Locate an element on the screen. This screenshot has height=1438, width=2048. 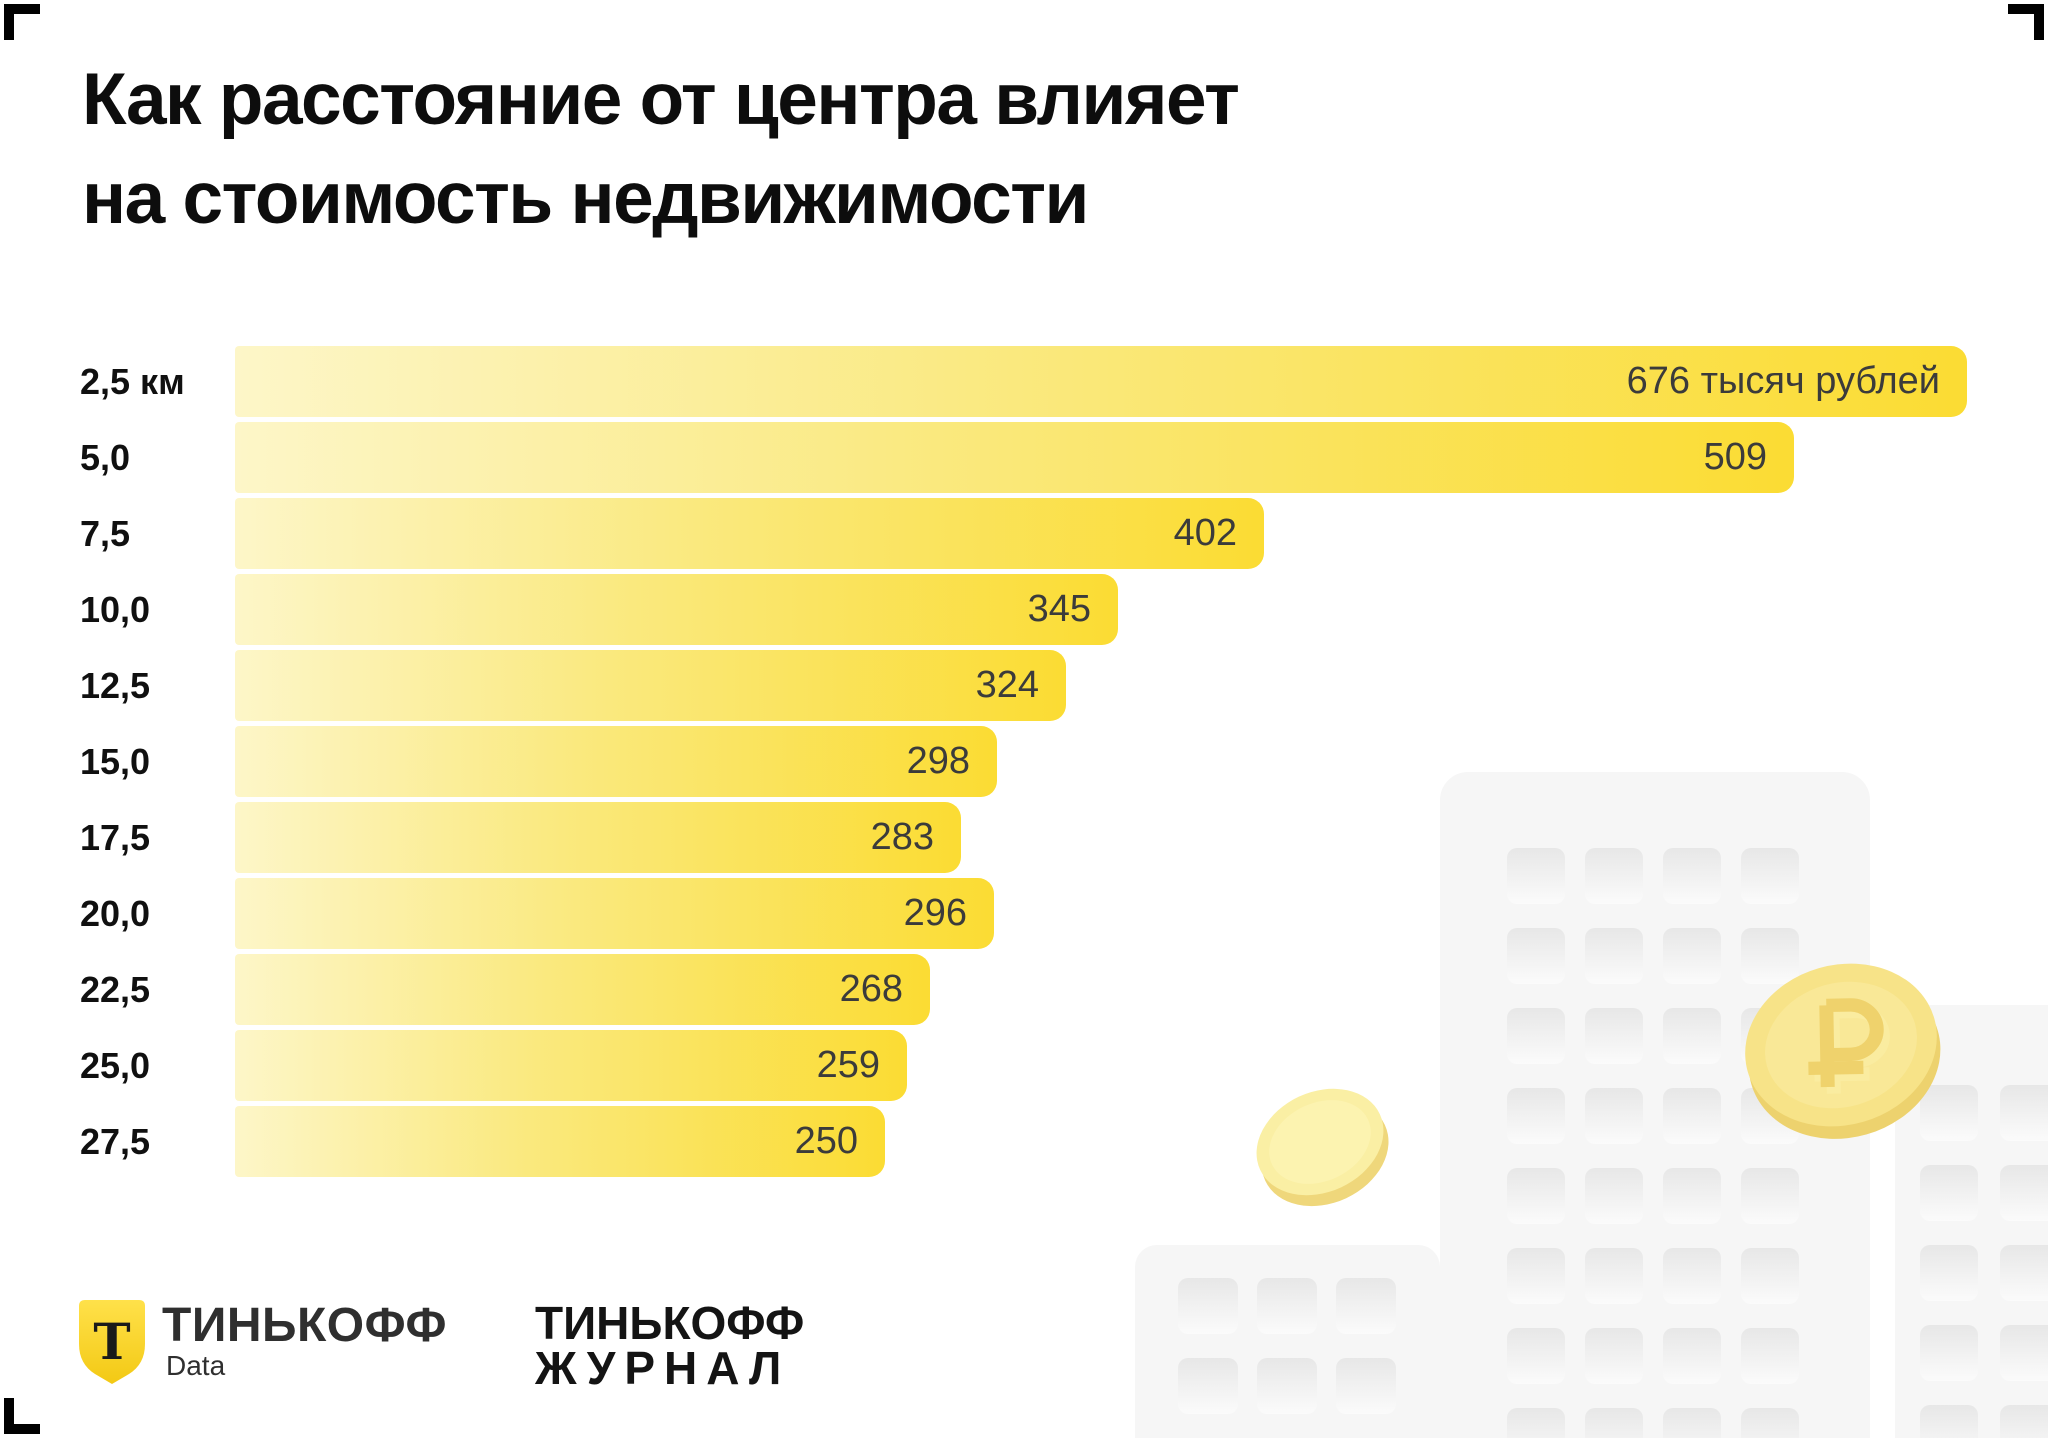
bar-row: 2,5 км 676 тысяч рублей is located at coordinates (1023, 381).